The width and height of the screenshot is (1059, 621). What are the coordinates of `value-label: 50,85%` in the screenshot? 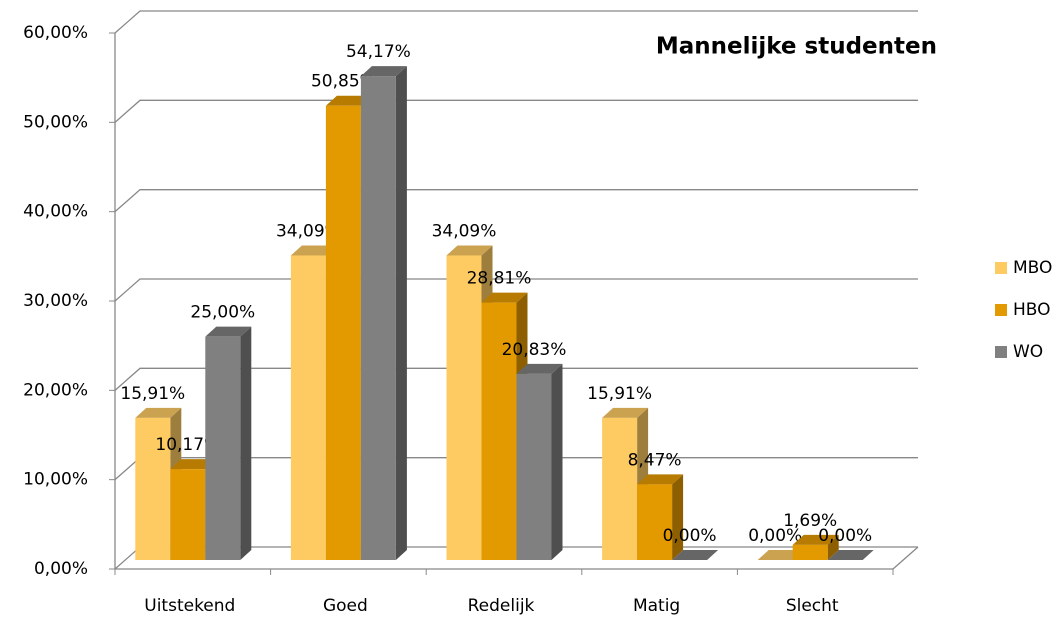 It's located at (343, 82).